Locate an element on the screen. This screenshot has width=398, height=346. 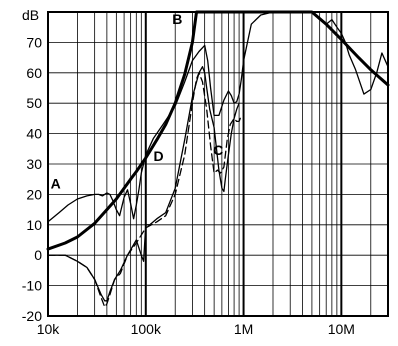
y-tick-label: 30 is located at coordinates (34, 164).